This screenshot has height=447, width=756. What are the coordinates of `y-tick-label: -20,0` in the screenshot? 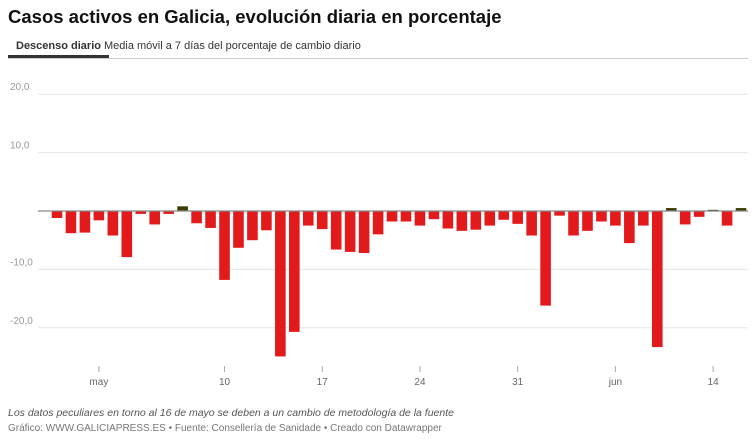 It's located at (21, 321).